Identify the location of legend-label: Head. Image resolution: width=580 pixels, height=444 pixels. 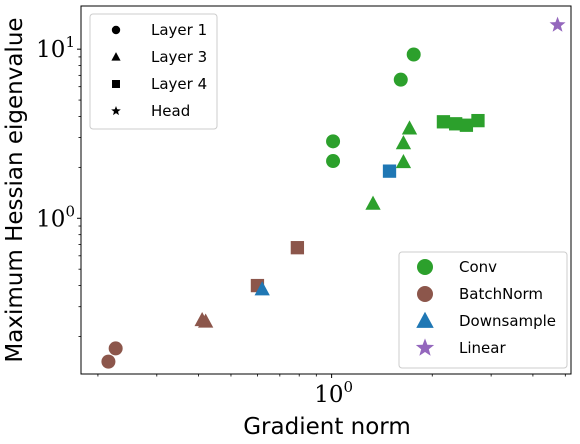
(170, 111).